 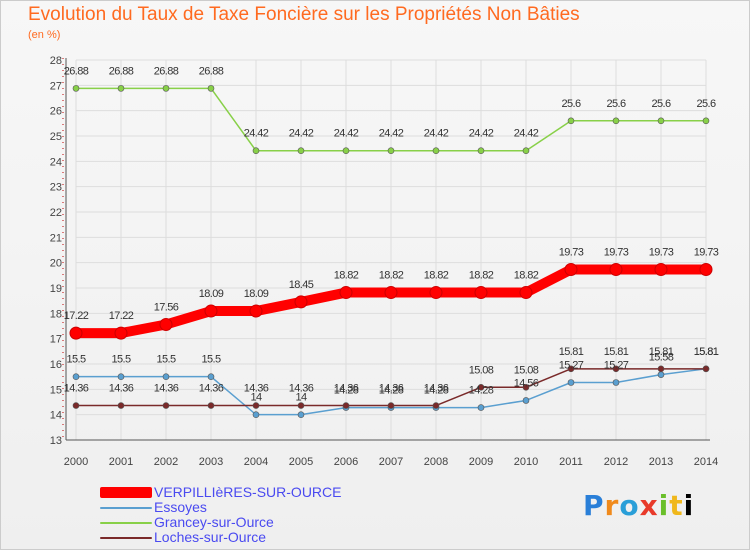 What do you see at coordinates (571, 462) in the screenshot?
I see `x-tick-label: 2011` at bounding box center [571, 462].